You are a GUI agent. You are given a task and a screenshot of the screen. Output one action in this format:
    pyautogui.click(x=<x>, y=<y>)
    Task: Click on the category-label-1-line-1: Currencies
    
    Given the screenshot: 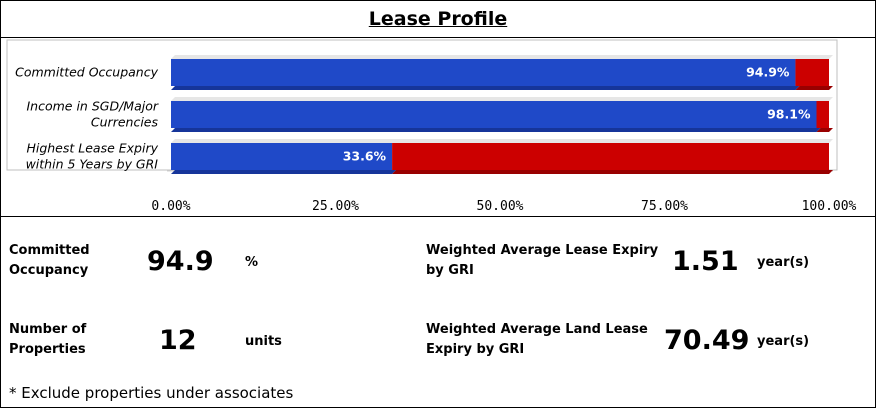 What is the action you would take?
    pyautogui.click(x=125, y=122)
    